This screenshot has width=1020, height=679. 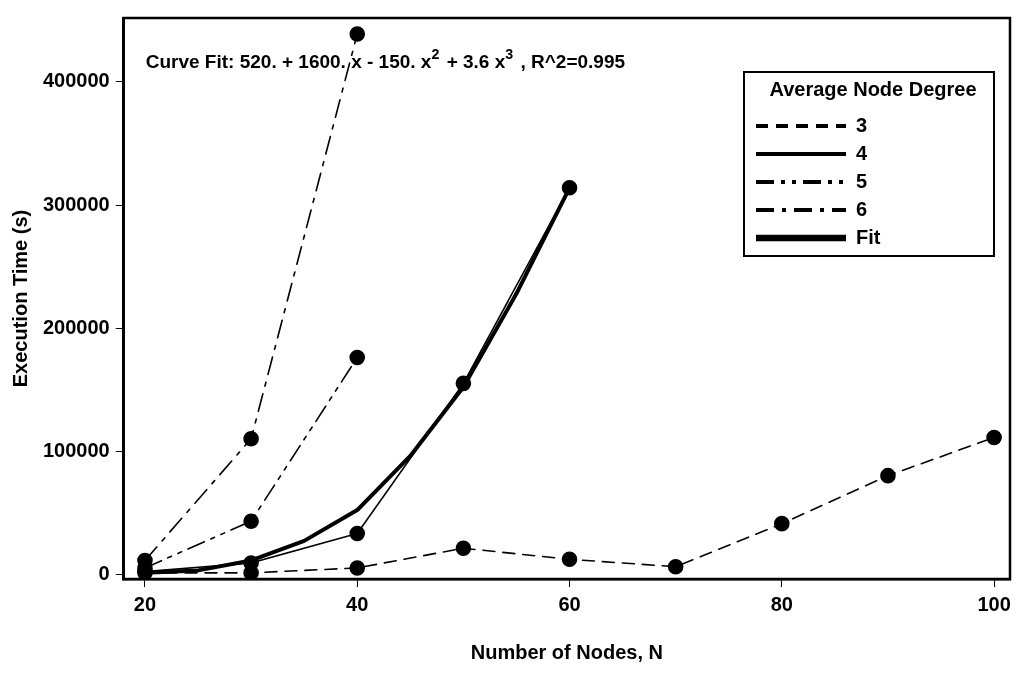 What do you see at coordinates (569, 603) in the screenshot?
I see `x-tick-label: 60` at bounding box center [569, 603].